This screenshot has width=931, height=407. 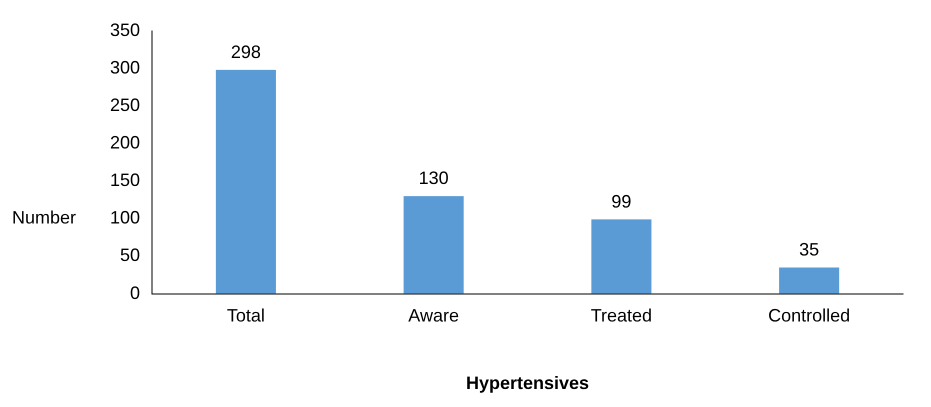 I want to click on y-tick-label: 300, so click(x=125, y=67).